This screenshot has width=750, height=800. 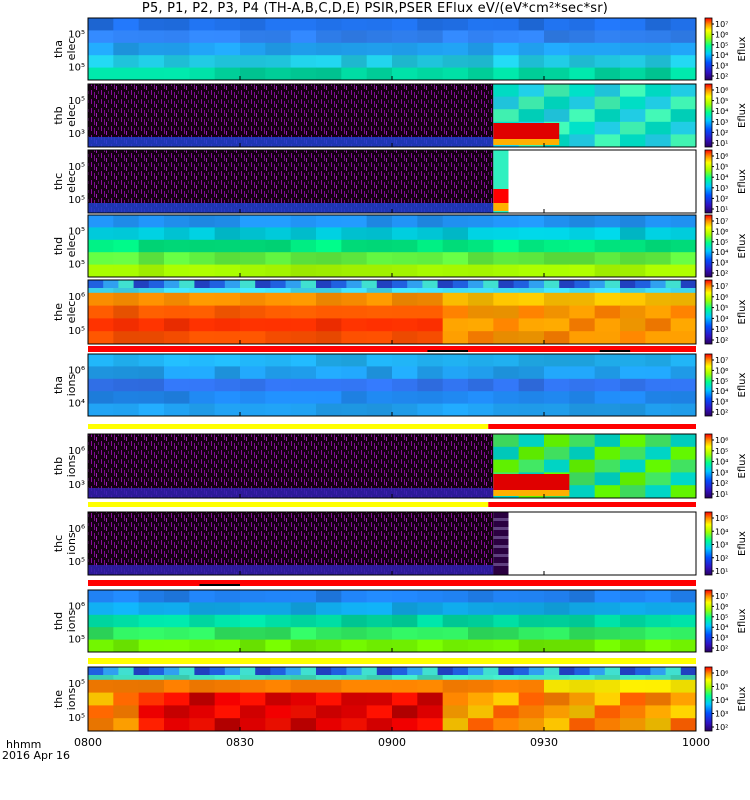 What do you see at coordinates (76, 684) in the screenshot?
I see `y-tick-label: 10⁵` at bounding box center [76, 684].